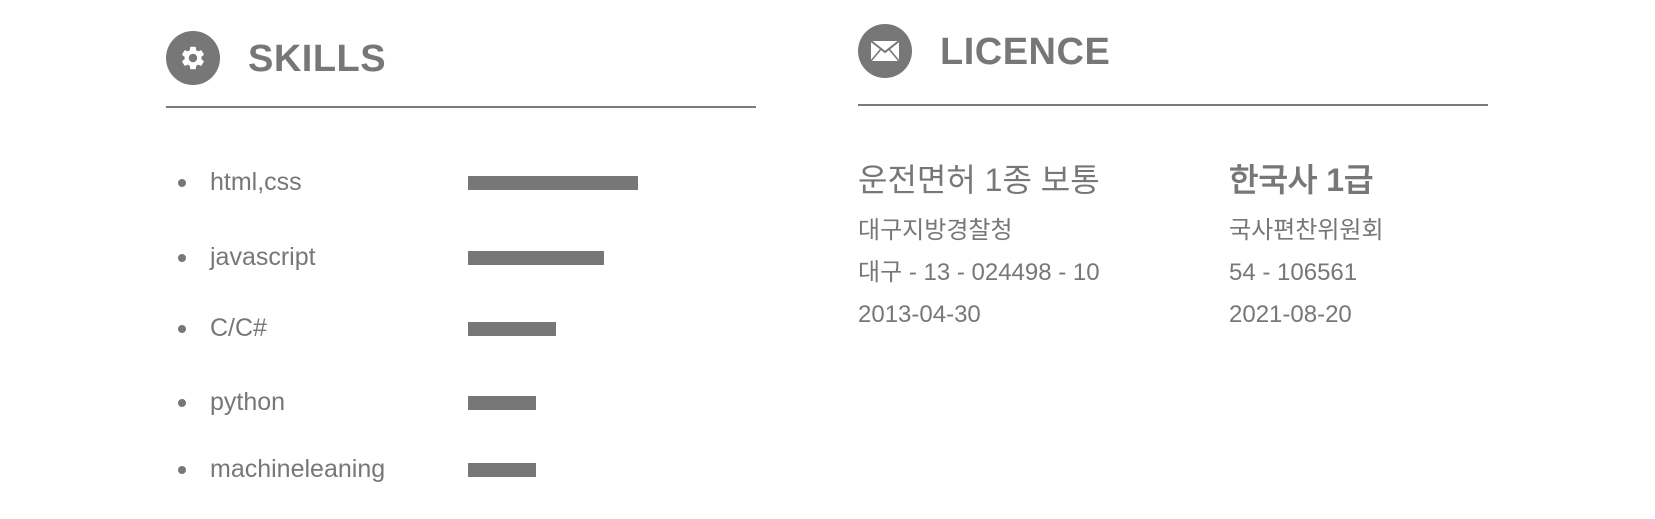 Image resolution: width=1655 pixels, height=519 pixels. Describe the element at coordinates (979, 180) in the screenshot. I see `licence-name: 운전면허 1종 보통` at that location.